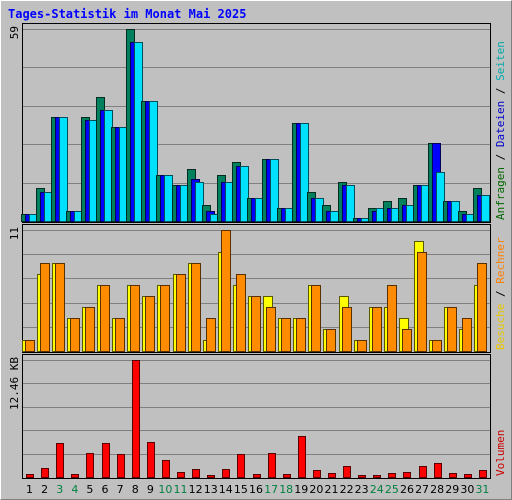  What do you see at coordinates (14, 383) in the screenshot?
I see `y-max-label: 12.46 KB` at bounding box center [14, 383].